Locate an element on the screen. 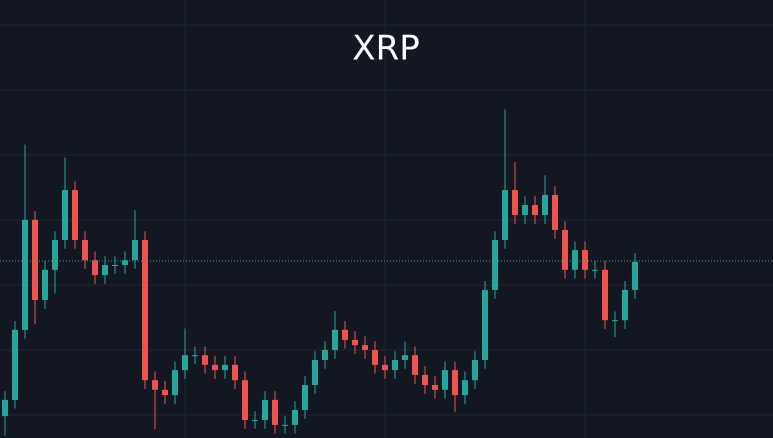 This screenshot has height=438, width=773. chart-title: XRP is located at coordinates (385, 49).